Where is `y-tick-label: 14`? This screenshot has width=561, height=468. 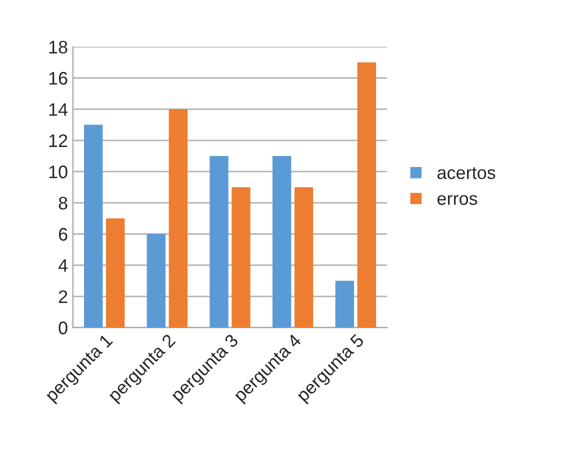 y-tick-label: 14 is located at coordinates (58, 109).